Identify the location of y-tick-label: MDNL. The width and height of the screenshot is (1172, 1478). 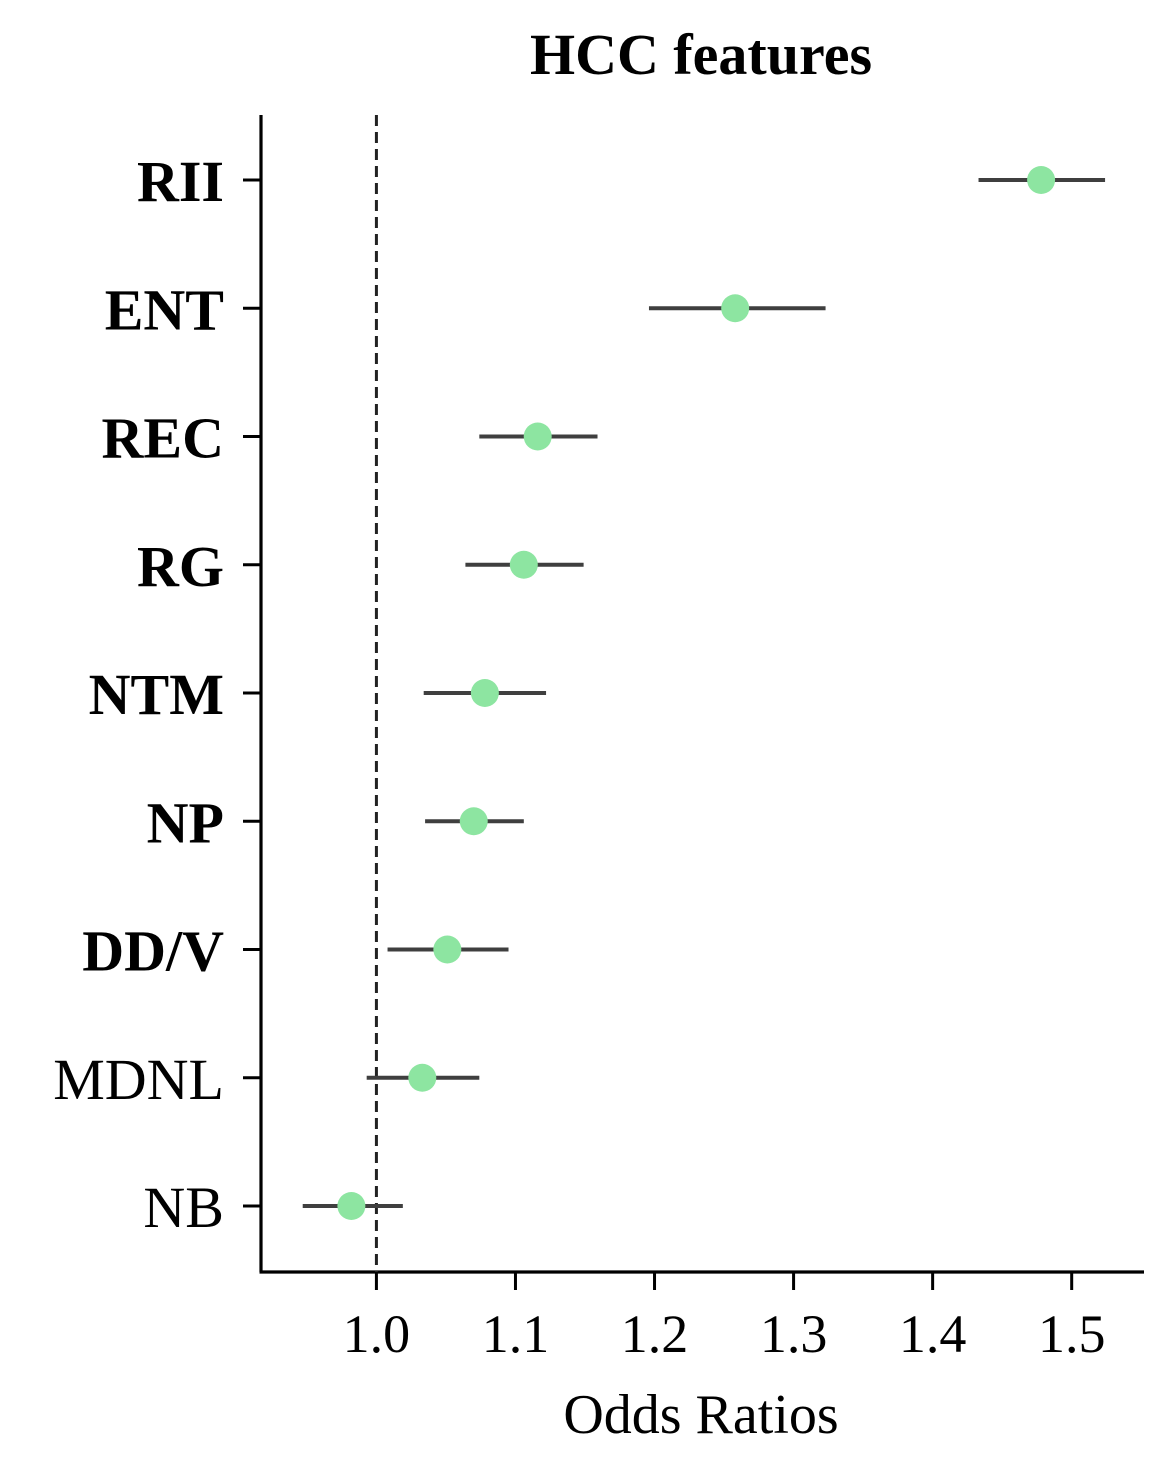
(138, 1079).